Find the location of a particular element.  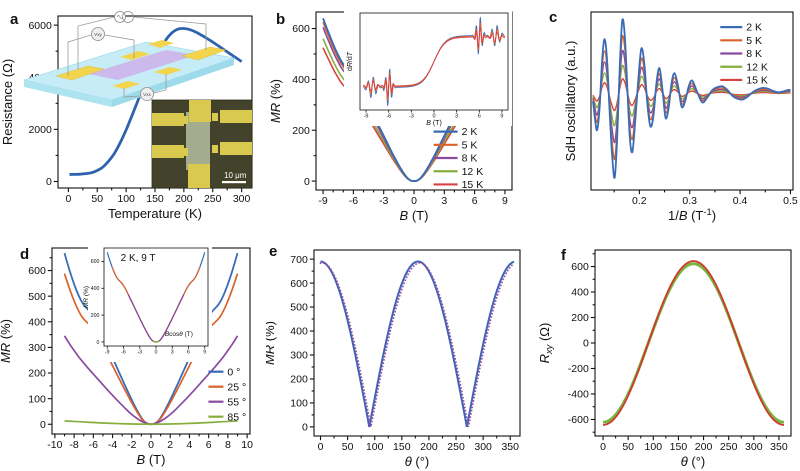

axis-tick-labels: 0.2 0.3 0.4 0.5 is located at coordinates (715, 201).